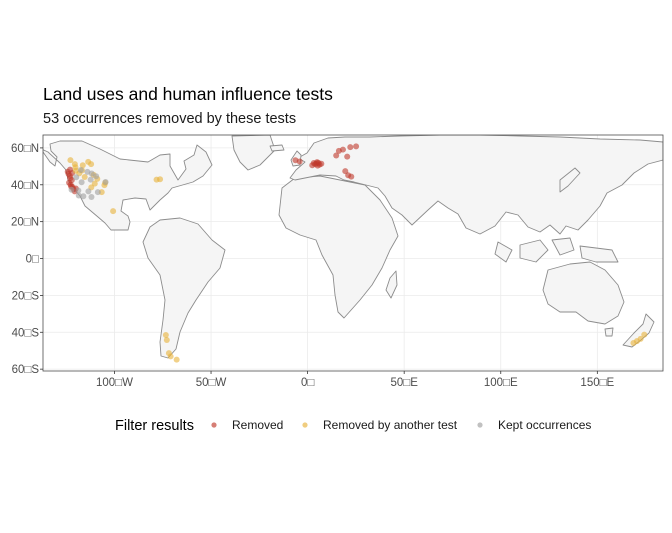 Image resolution: width=672 pixels, height=533 pixels. What do you see at coordinates (154, 426) in the screenshot?
I see `legend-title: Filter results` at bounding box center [154, 426].